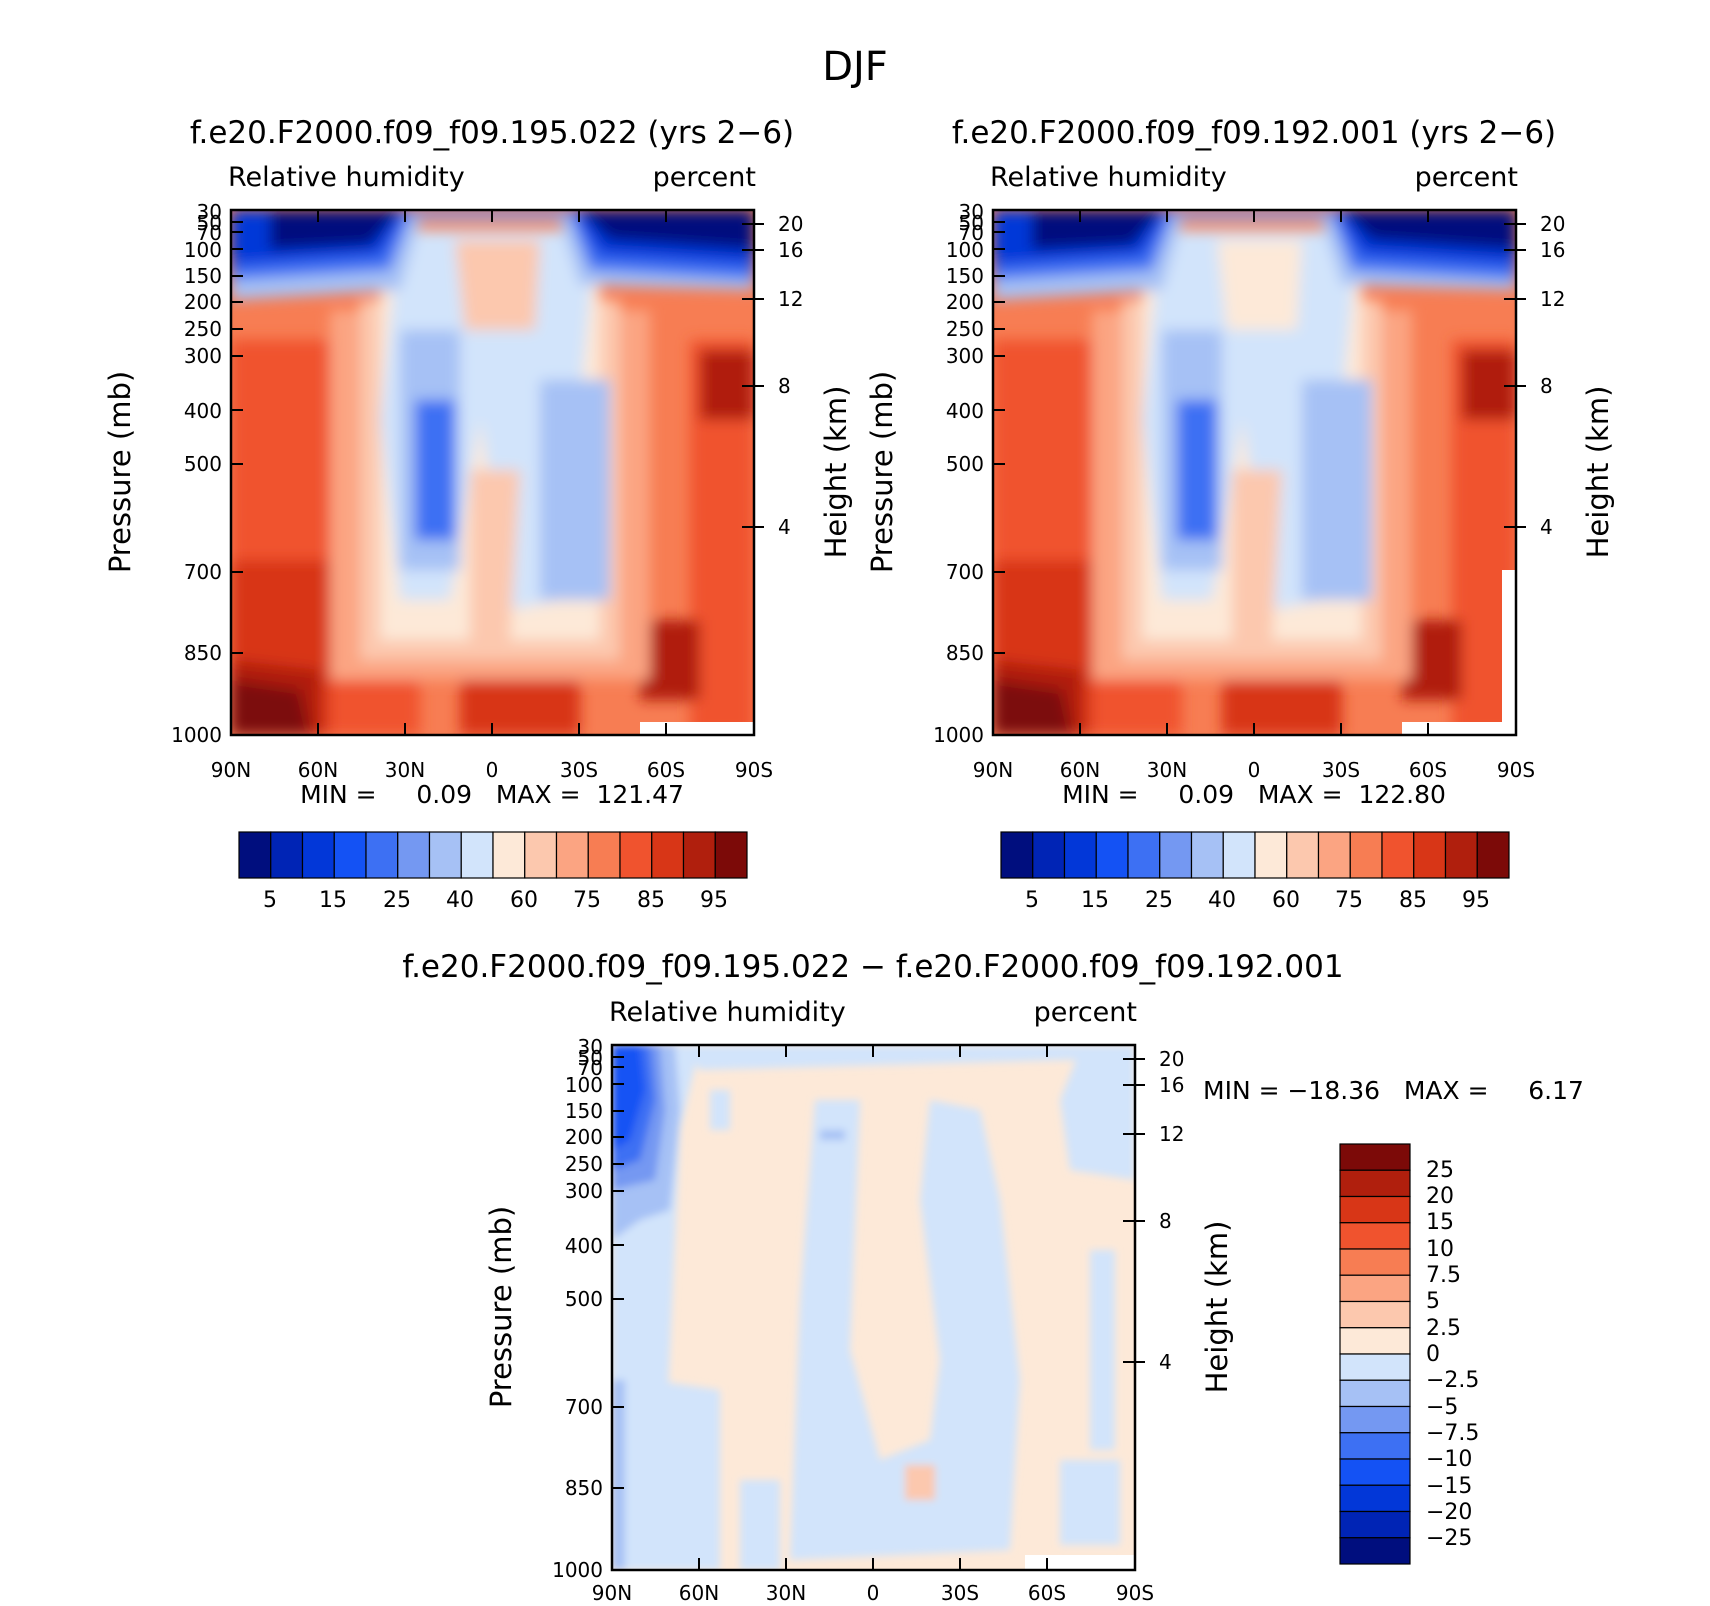  Describe the element at coordinates (1440, 1196) in the screenshot. I see `colorbar-tick-label: 20` at that location.